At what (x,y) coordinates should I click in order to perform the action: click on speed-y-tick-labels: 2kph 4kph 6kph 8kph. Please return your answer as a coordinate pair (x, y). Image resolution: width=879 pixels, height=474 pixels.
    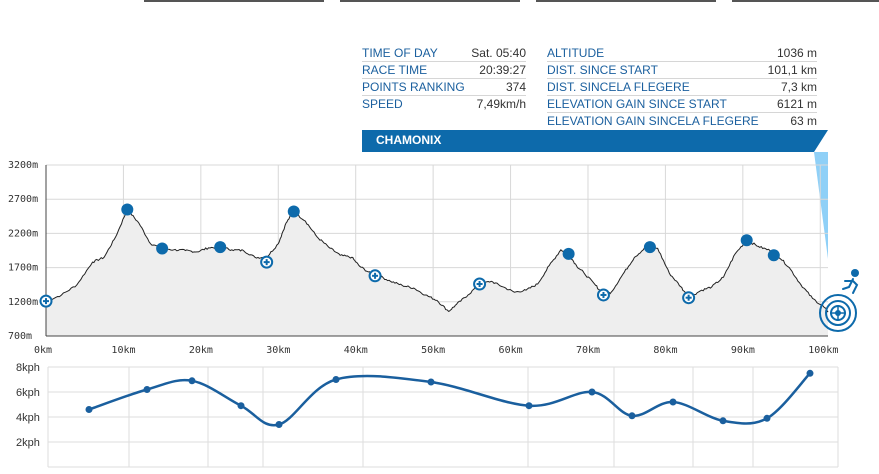
    Looking at the image, I should click on (28, 405).